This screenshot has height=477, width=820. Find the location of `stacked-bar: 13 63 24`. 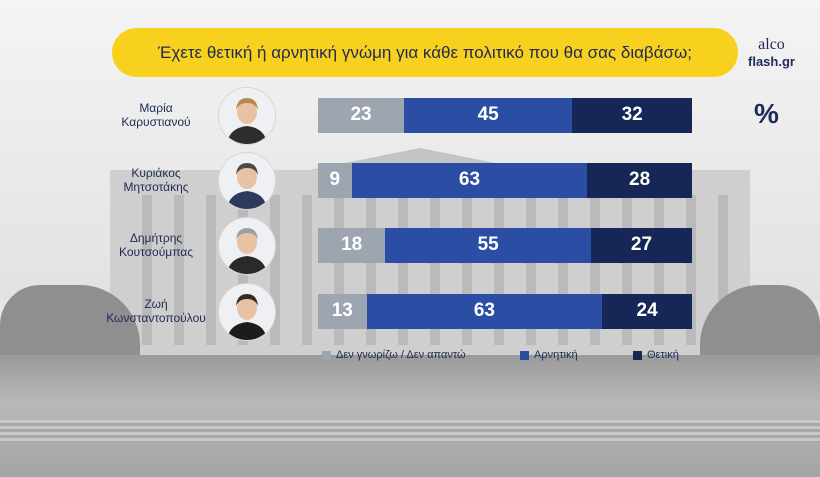

stacked-bar: 13 63 24 is located at coordinates (505, 311).